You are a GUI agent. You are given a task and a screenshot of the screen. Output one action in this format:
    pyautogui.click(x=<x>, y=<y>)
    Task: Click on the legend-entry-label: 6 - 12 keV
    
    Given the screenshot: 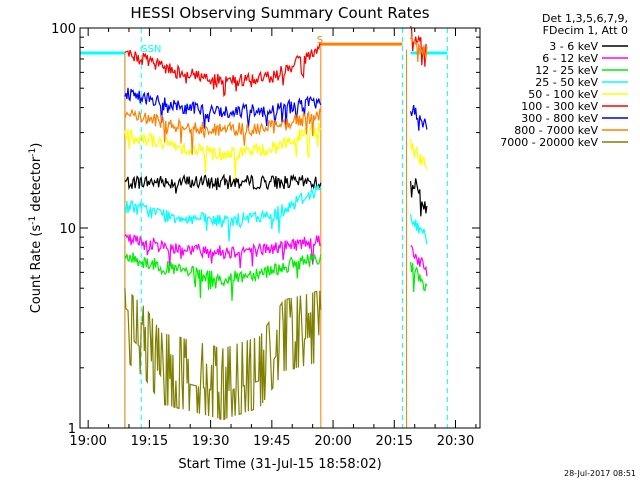 What is the action you would take?
    pyautogui.click(x=570, y=58)
    